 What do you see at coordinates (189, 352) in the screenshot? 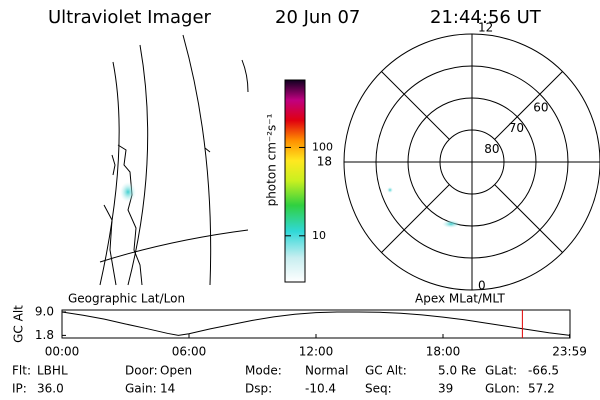
I see `x-tick-label: 06:00` at bounding box center [189, 352].